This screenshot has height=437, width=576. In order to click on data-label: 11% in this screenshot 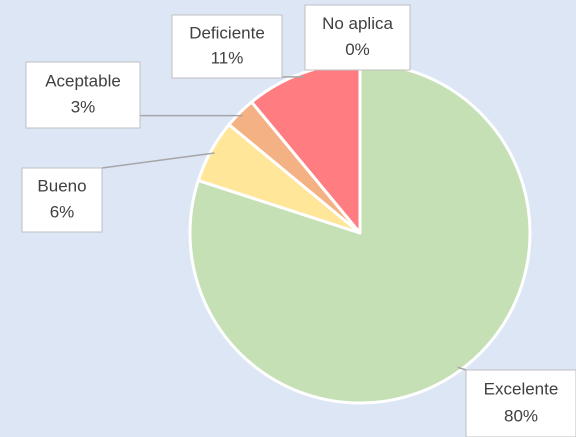, I will do `click(227, 58)`.